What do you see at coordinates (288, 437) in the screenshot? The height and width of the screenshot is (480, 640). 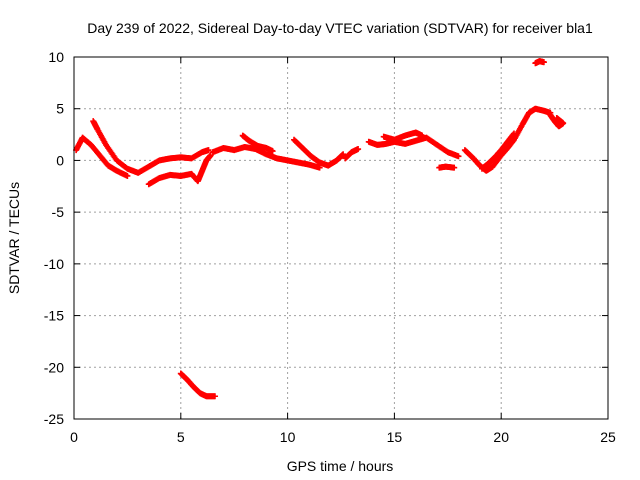 I see `x-tick-label: 10` at bounding box center [288, 437].